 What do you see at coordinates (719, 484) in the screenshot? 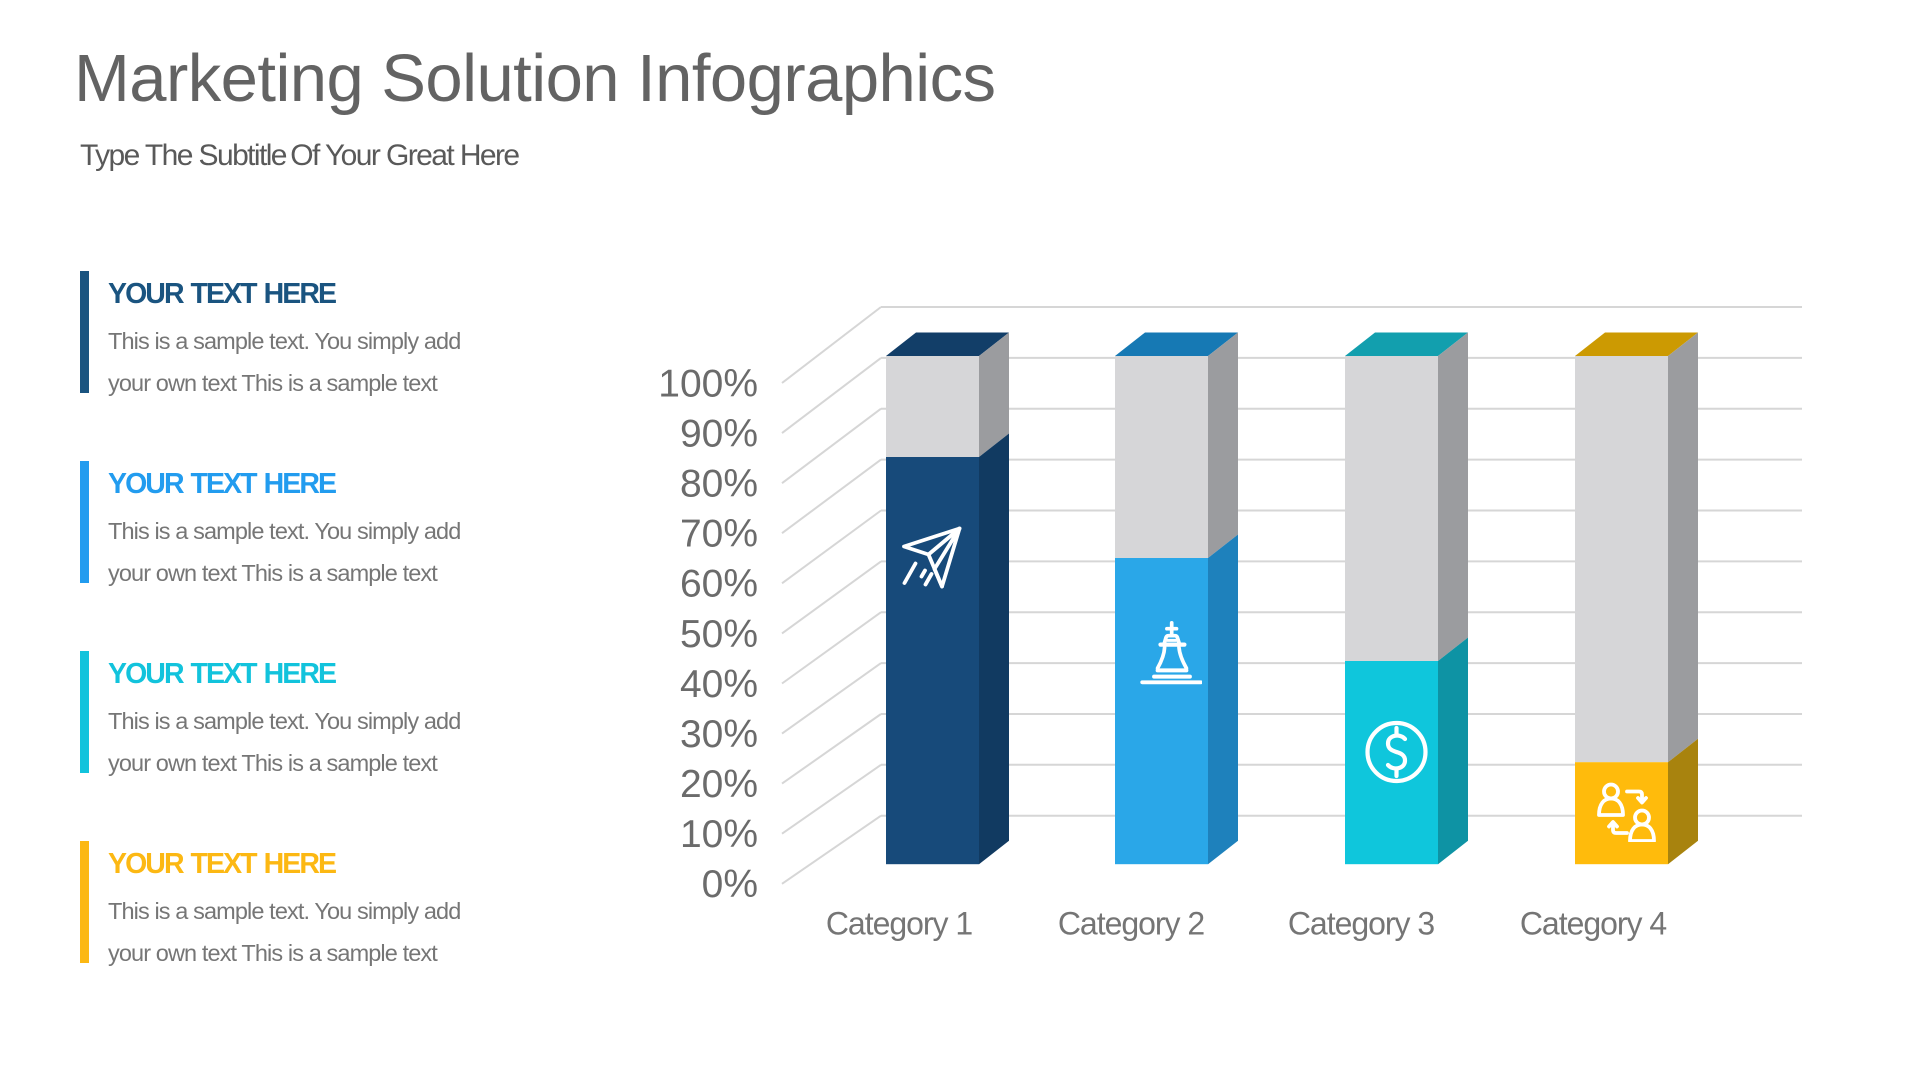
I see `svg-text: 80%` at bounding box center [719, 484].